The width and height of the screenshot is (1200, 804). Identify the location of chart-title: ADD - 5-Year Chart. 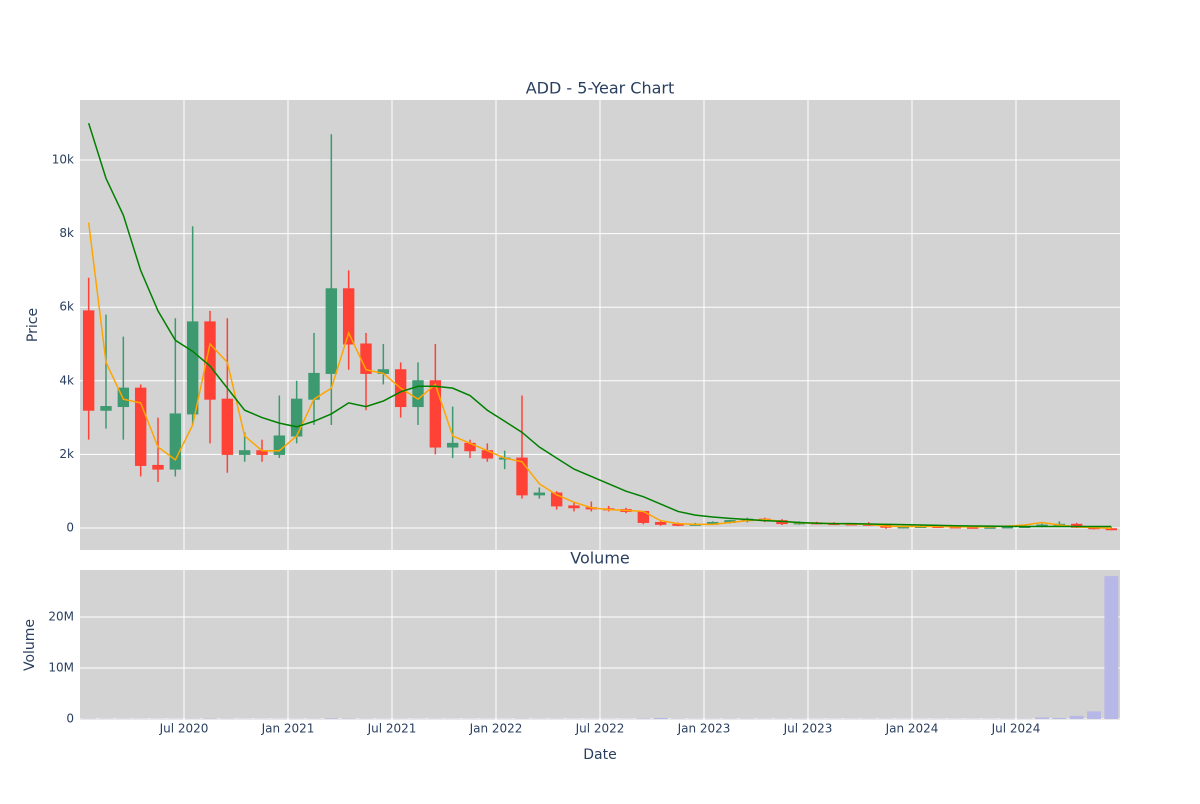
(600, 88).